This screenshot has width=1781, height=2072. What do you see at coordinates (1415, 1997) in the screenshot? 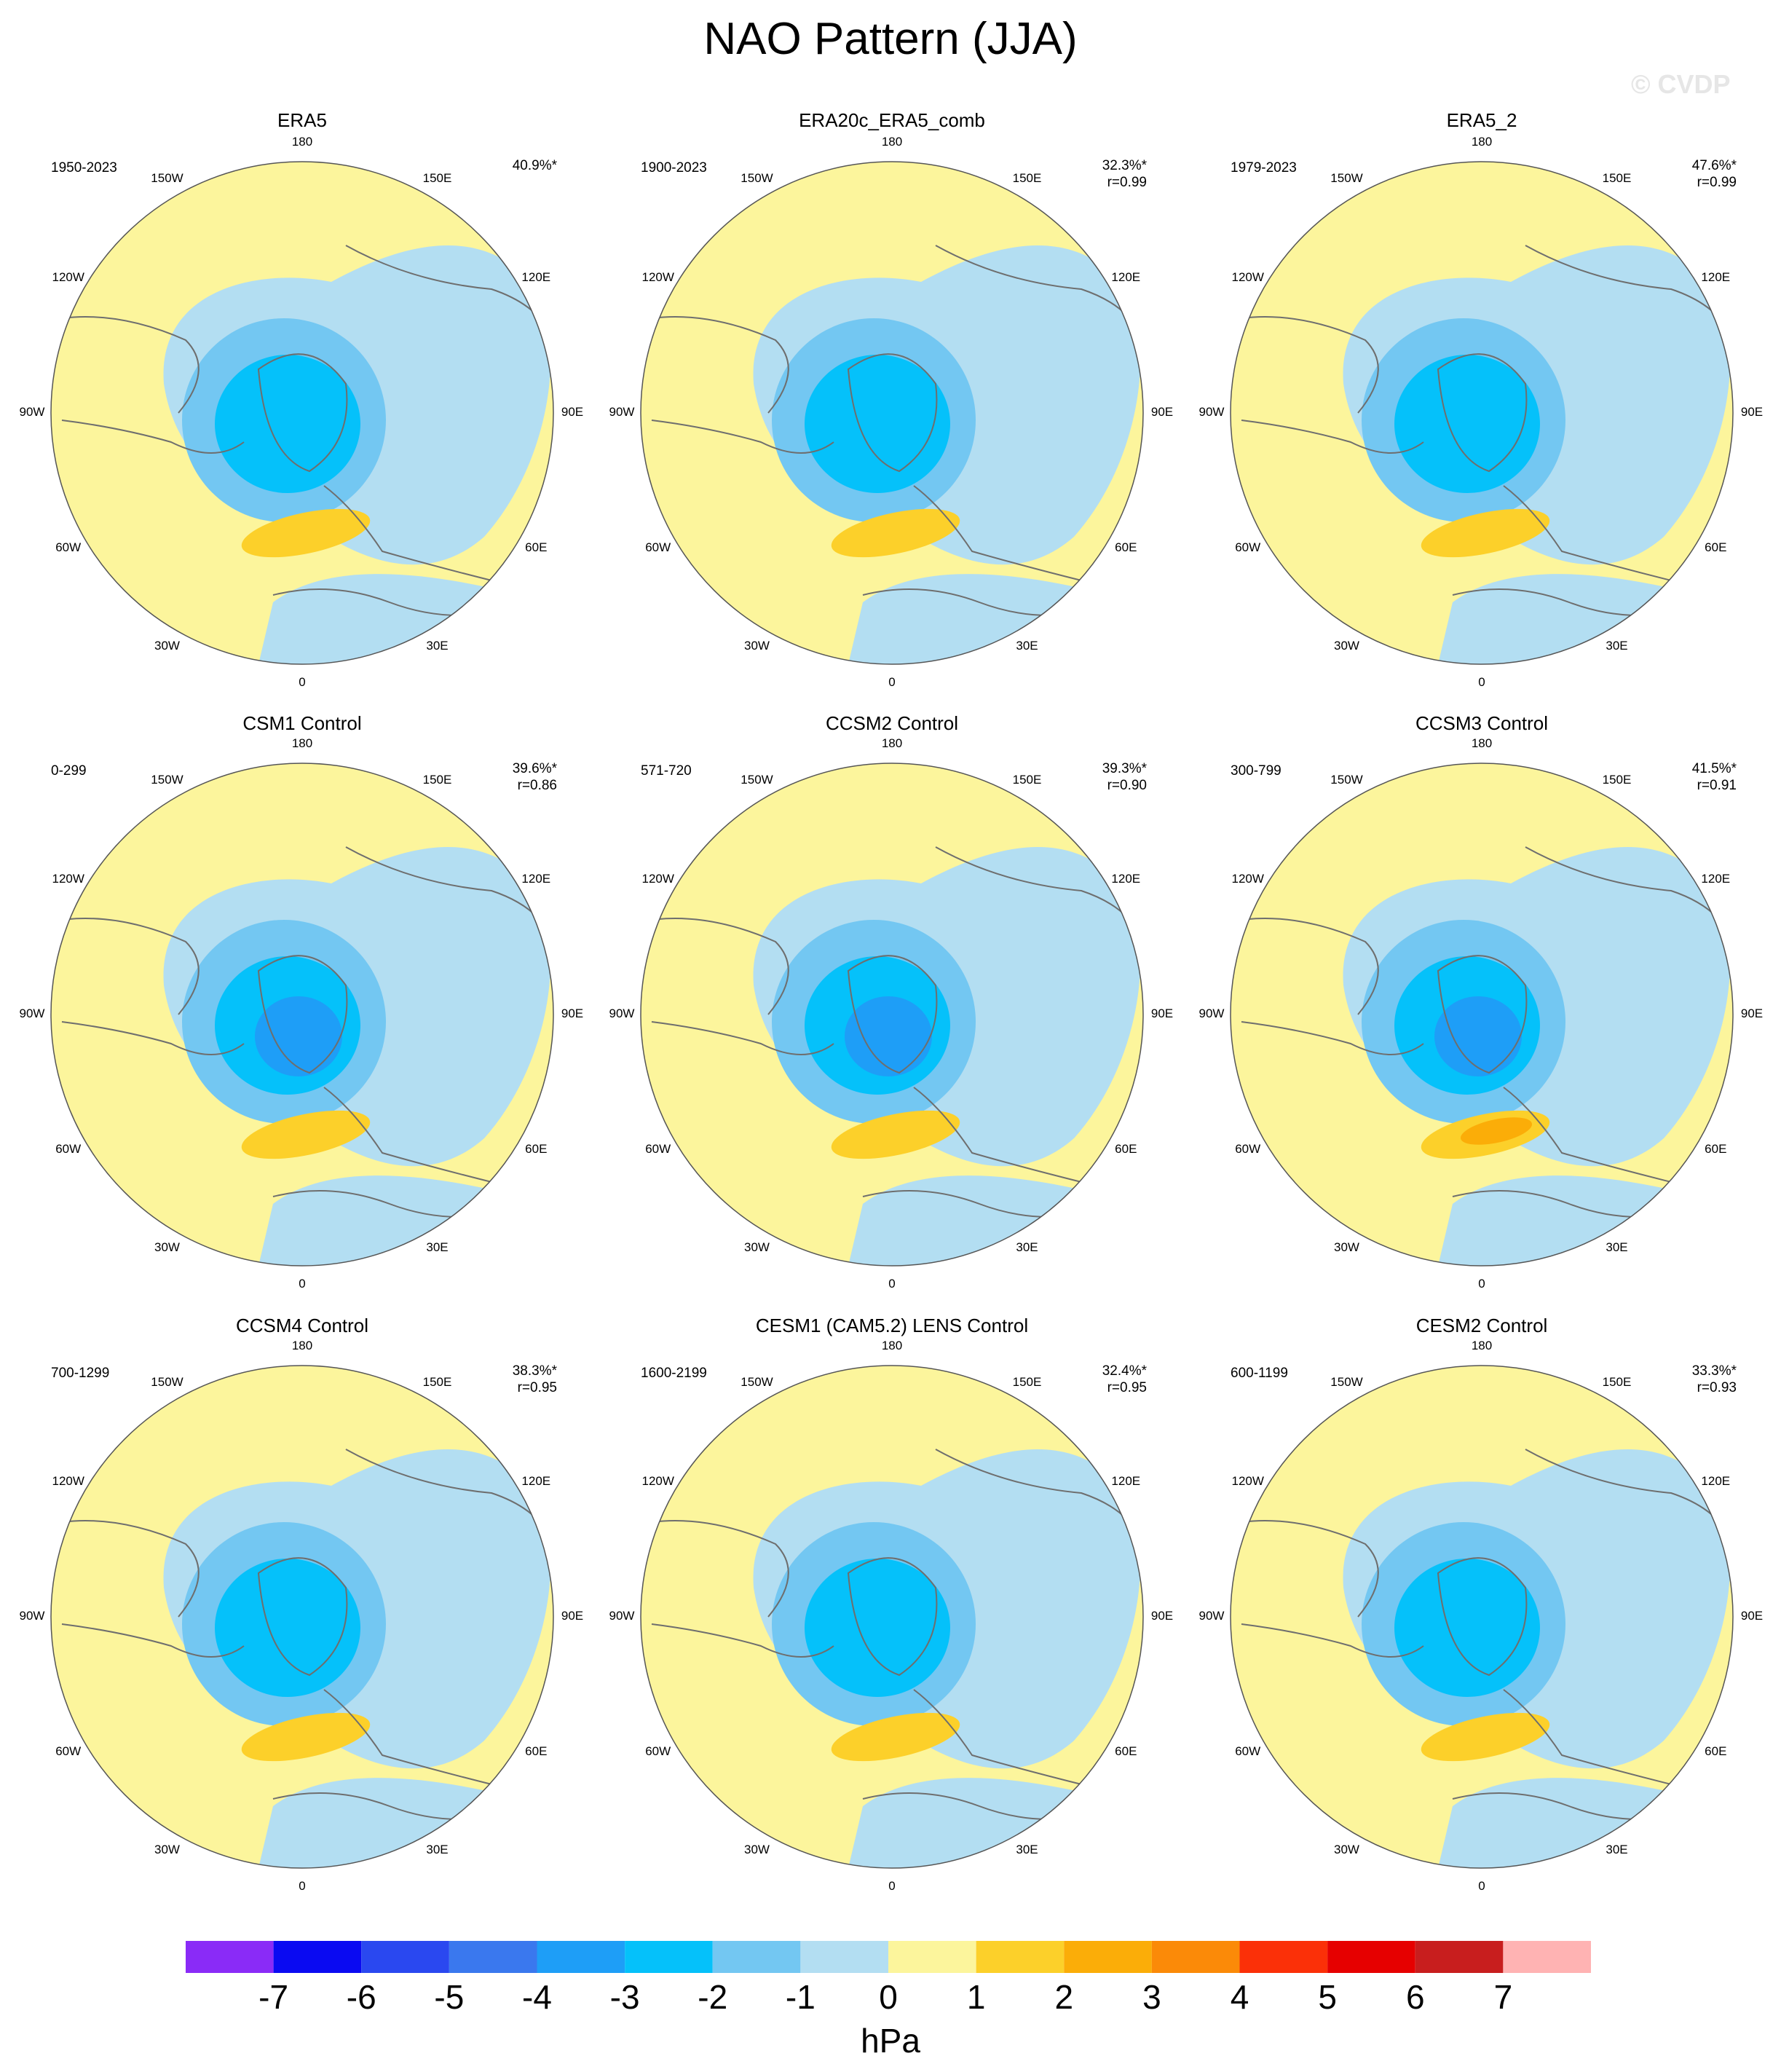
I see `colorbar-tick-label: 6` at bounding box center [1415, 1997].